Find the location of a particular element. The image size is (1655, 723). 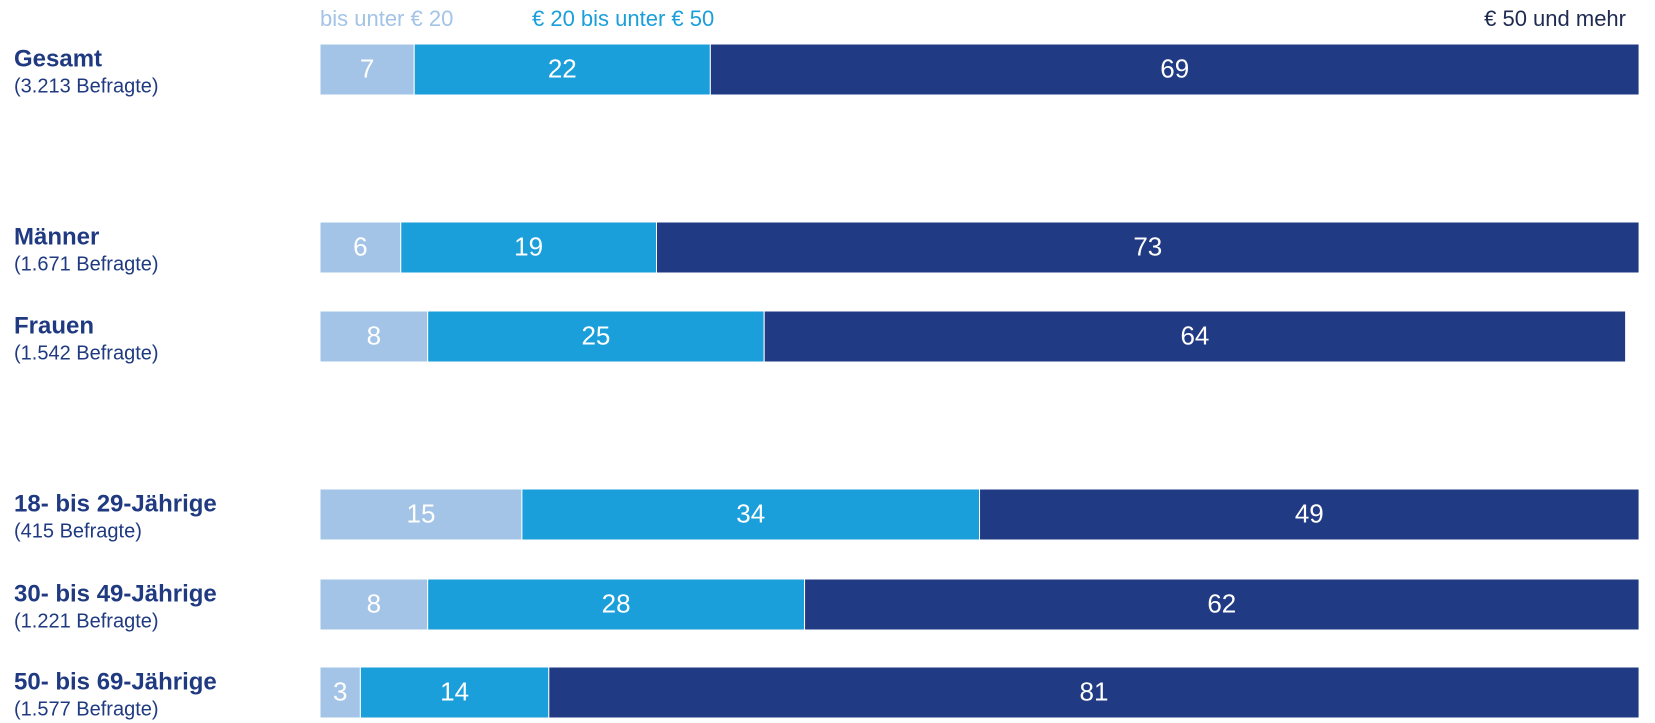

legend-label: € 50 und mehr is located at coordinates (1555, 18).